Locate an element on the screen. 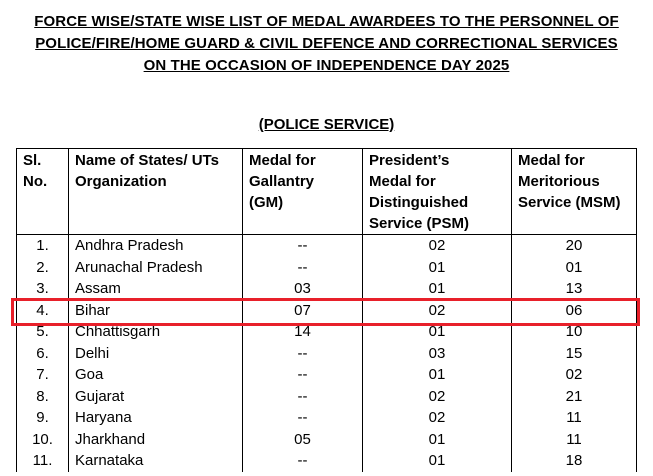 The image size is (653, 476). header-line: Service (MSM) is located at coordinates (569, 202).